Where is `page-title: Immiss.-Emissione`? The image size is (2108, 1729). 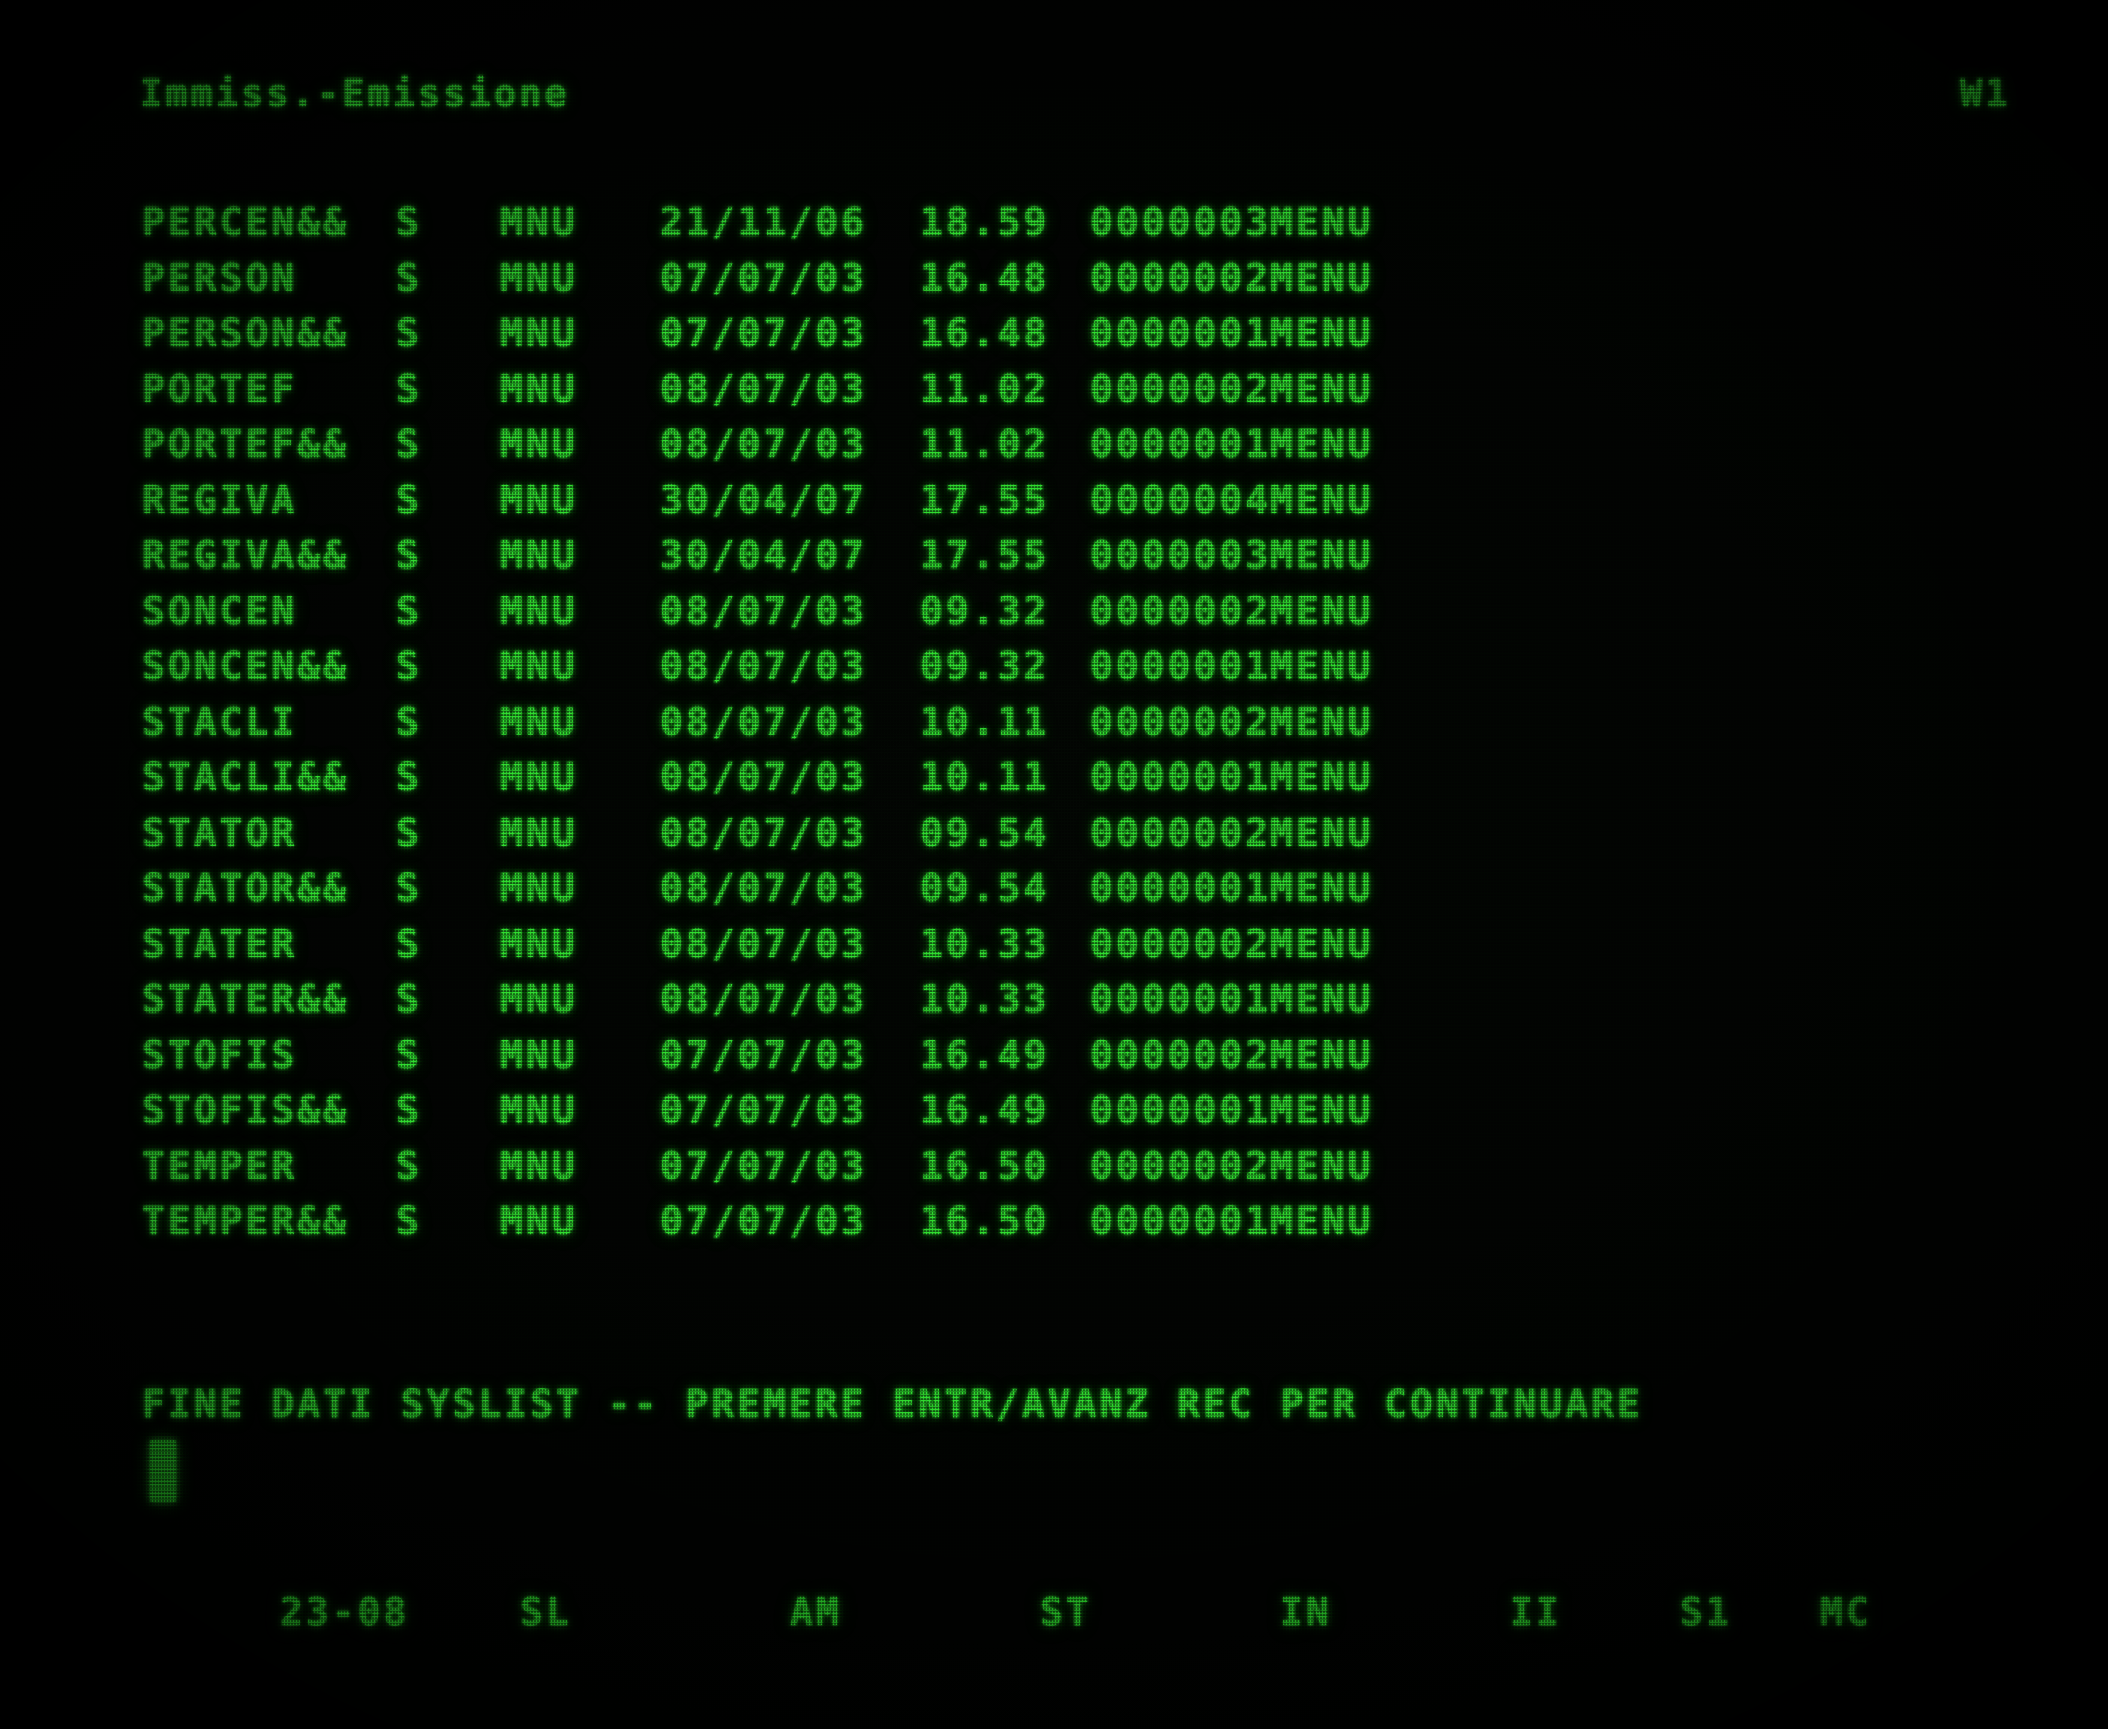 page-title: Immiss.-Emissione is located at coordinates (355, 93).